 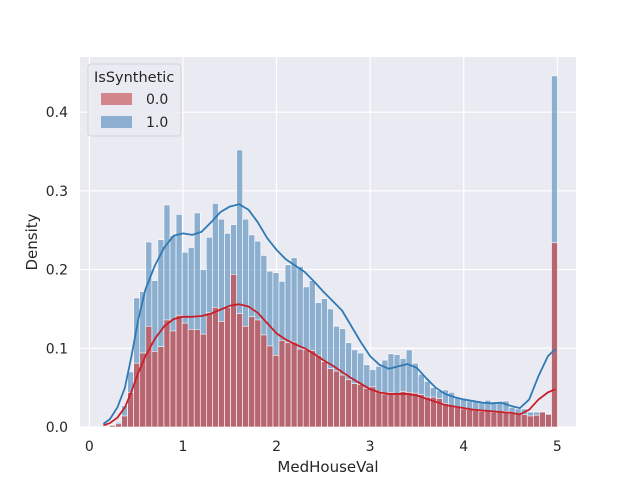 I want to click on x-tick-label: 0, so click(x=89, y=447).